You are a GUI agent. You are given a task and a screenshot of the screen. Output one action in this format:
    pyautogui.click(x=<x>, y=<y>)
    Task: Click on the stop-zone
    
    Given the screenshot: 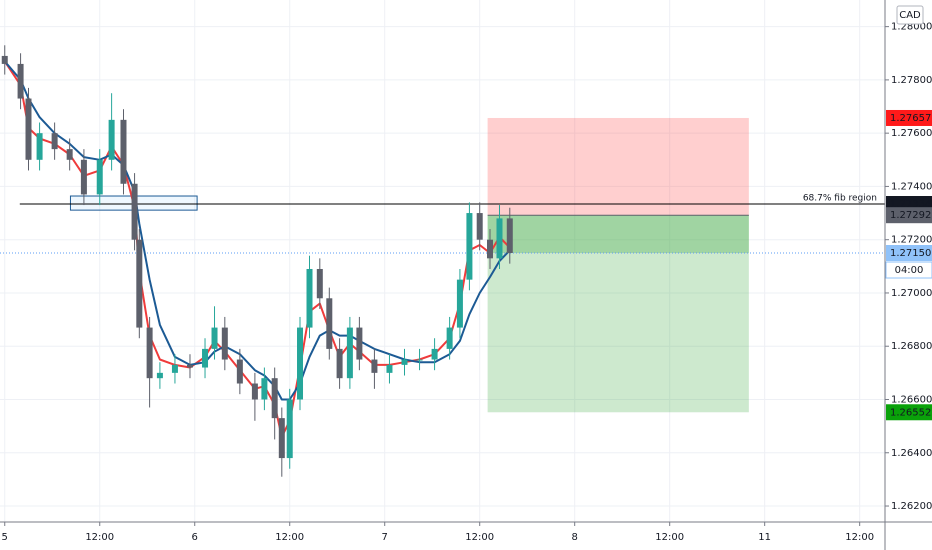 What is the action you would take?
    pyautogui.click(x=618, y=314)
    